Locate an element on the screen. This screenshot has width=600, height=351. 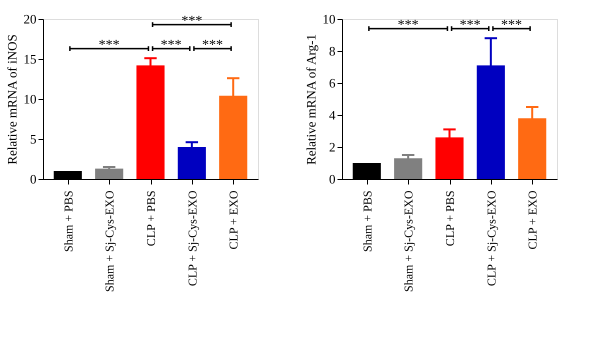
y-axis-title: Relative mRNA of Arg-1 is located at coordinates (311, 99).